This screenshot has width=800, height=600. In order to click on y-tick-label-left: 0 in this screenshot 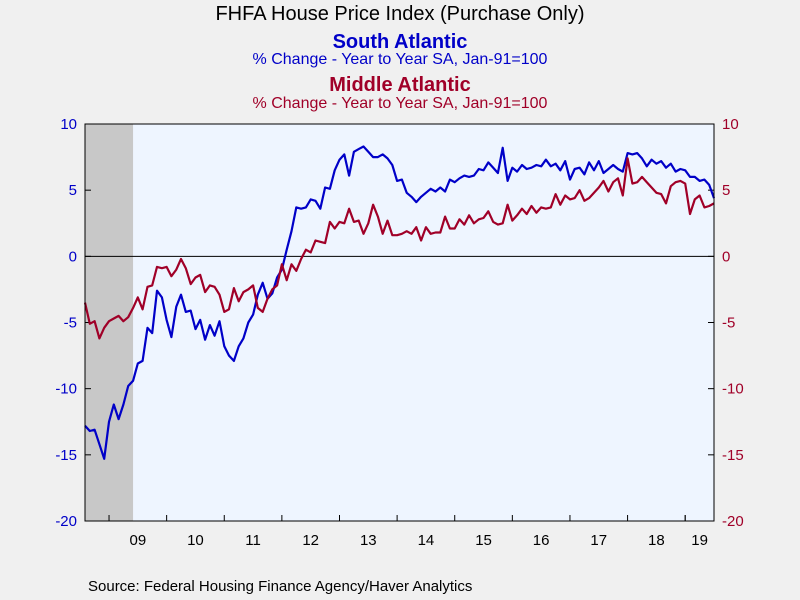, I will do `click(73, 256)`.